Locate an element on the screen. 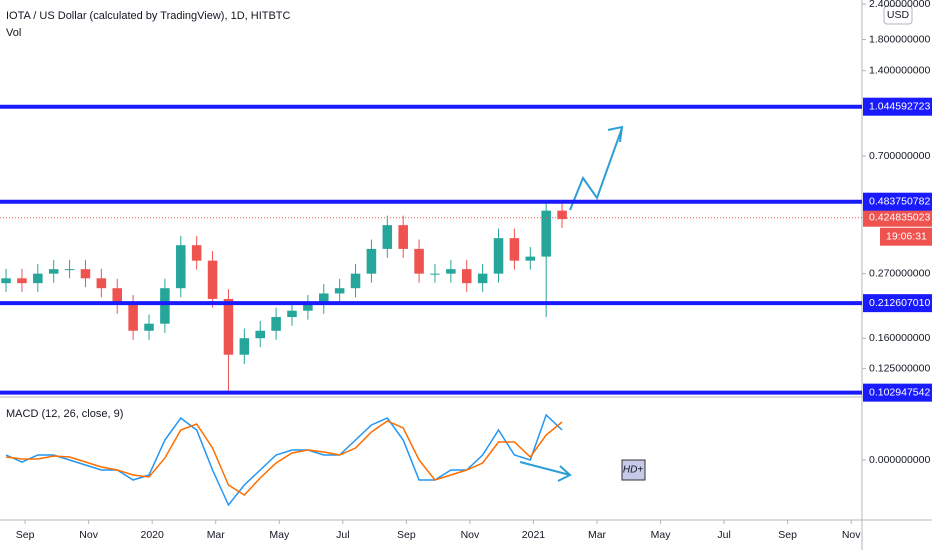 The height and width of the screenshot is (550, 932). last-price-box is located at coordinates (897, 217).